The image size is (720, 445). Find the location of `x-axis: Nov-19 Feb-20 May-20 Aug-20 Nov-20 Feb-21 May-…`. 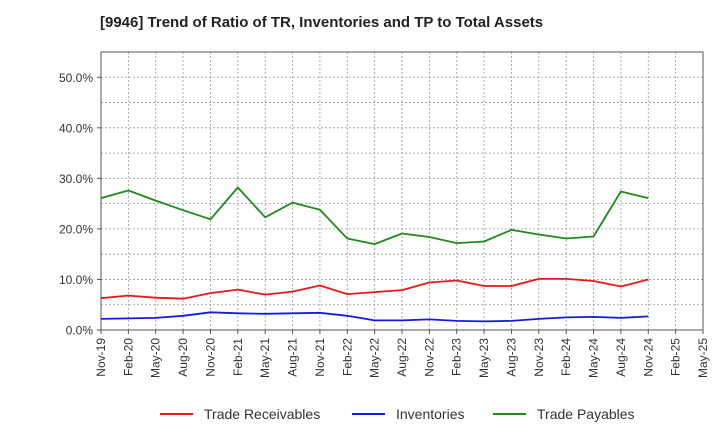

x-axis: Nov-19 Feb-20 May-20 Aug-20 Nov-20 Feb-21 May-… is located at coordinates (402, 354).